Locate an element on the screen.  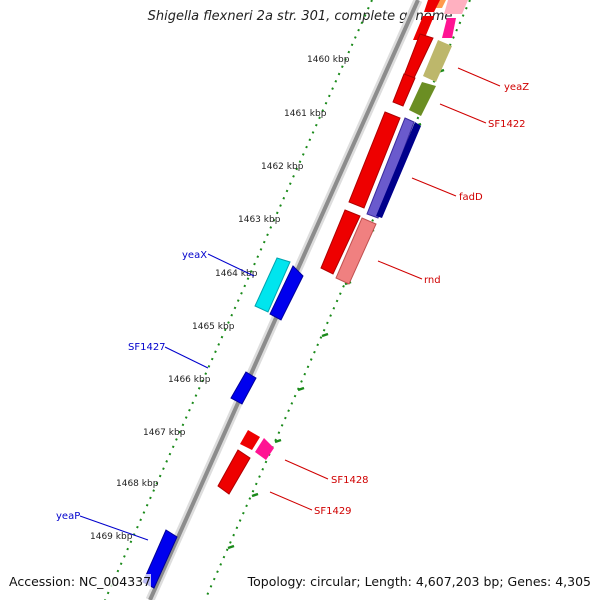
gene-label-sf1429: SF1429 is located at coordinates (333, 511).